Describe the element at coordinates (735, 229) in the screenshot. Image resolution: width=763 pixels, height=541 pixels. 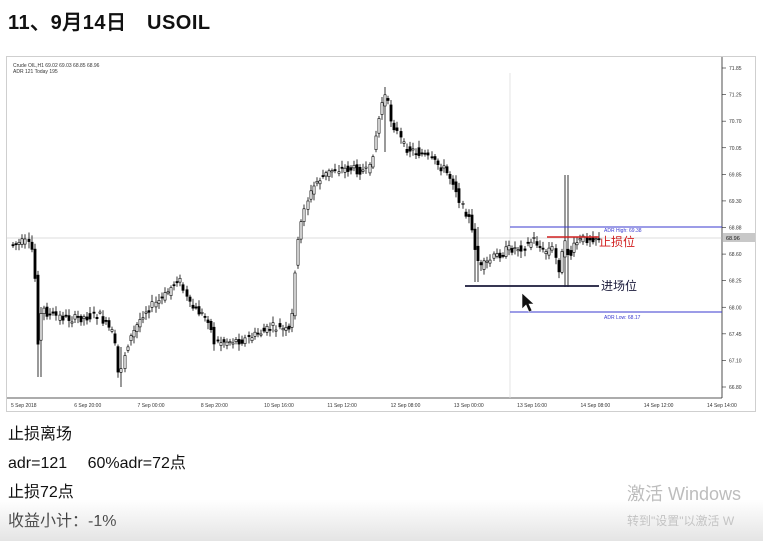
I see `y-tick-label: 68.88` at that location.